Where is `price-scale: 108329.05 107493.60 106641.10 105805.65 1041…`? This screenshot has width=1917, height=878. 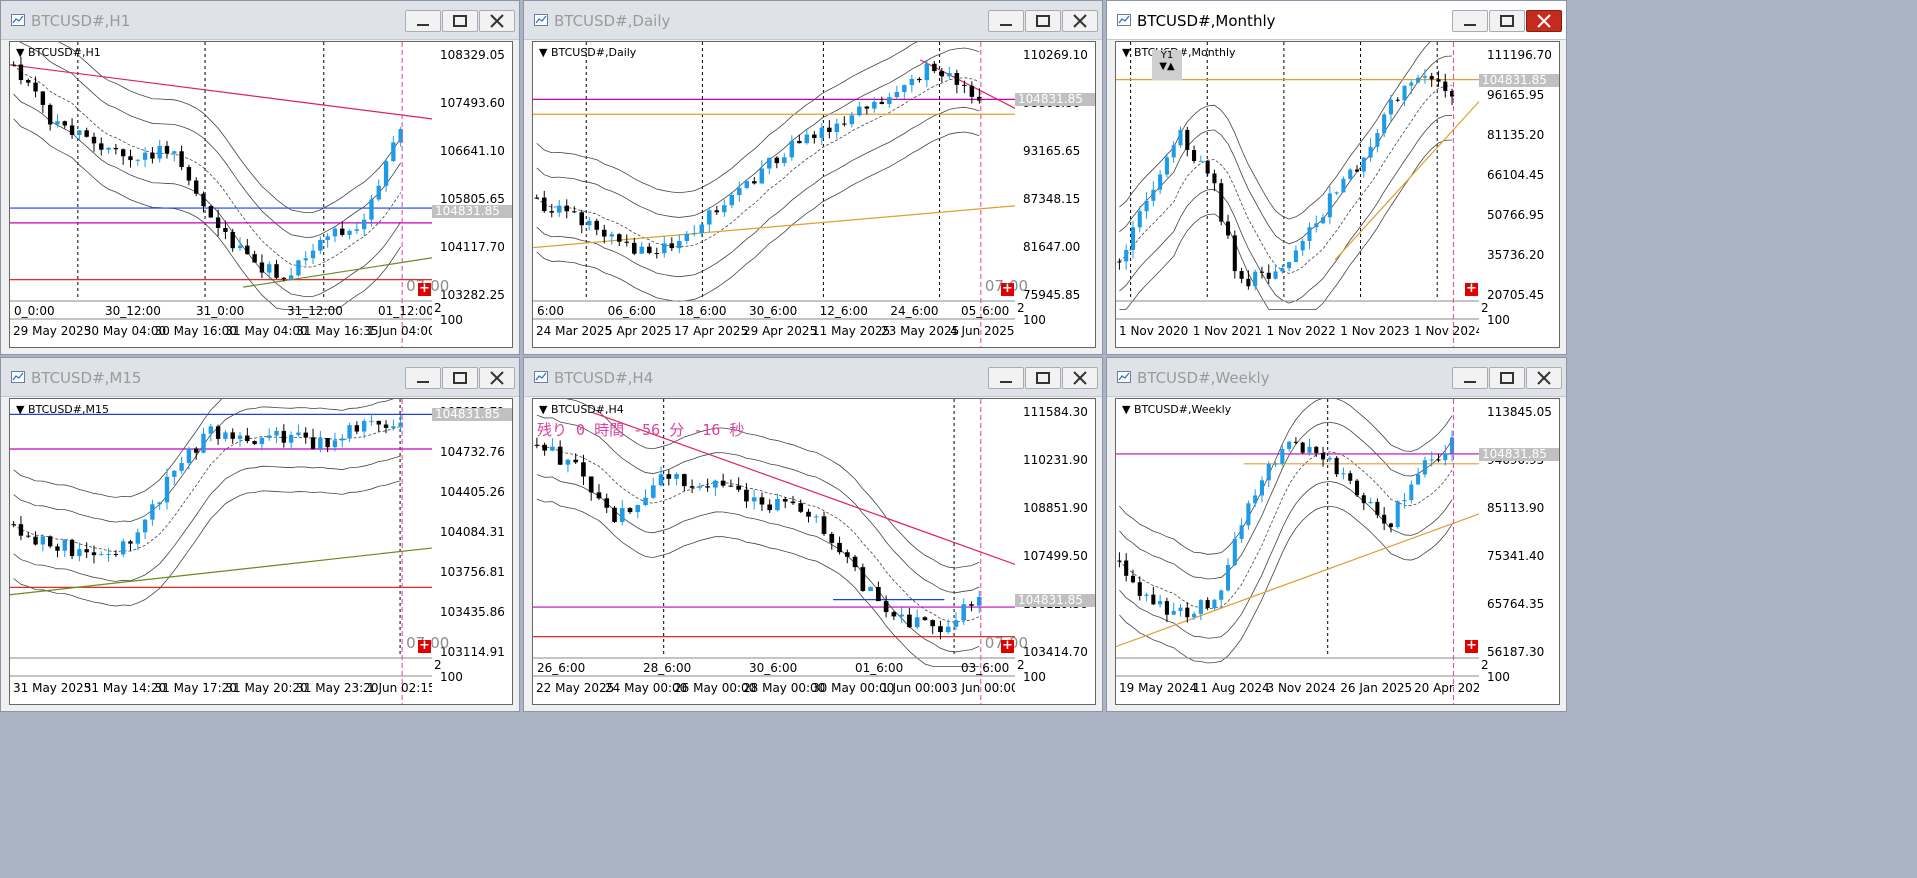 price-scale: 108329.05 107493.60 106641.10 105805.65 1041… is located at coordinates (472, 194).